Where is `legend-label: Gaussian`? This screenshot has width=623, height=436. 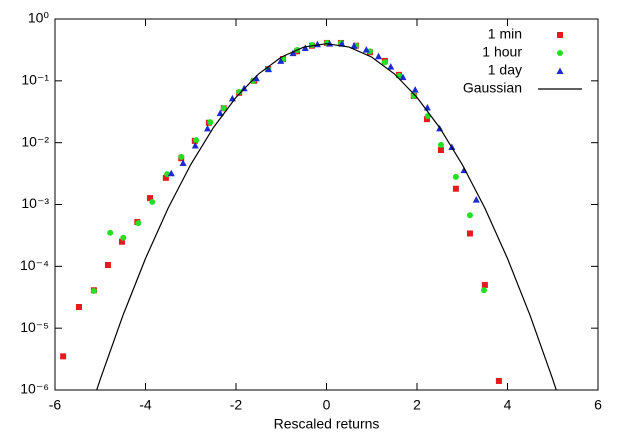
legend-label: Gaussian is located at coordinates (492, 88).